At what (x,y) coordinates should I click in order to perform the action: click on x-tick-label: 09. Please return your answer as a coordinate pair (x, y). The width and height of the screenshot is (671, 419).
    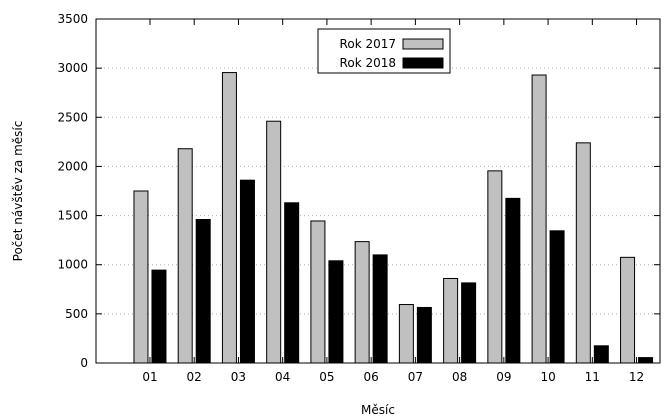
    Looking at the image, I should click on (503, 377).